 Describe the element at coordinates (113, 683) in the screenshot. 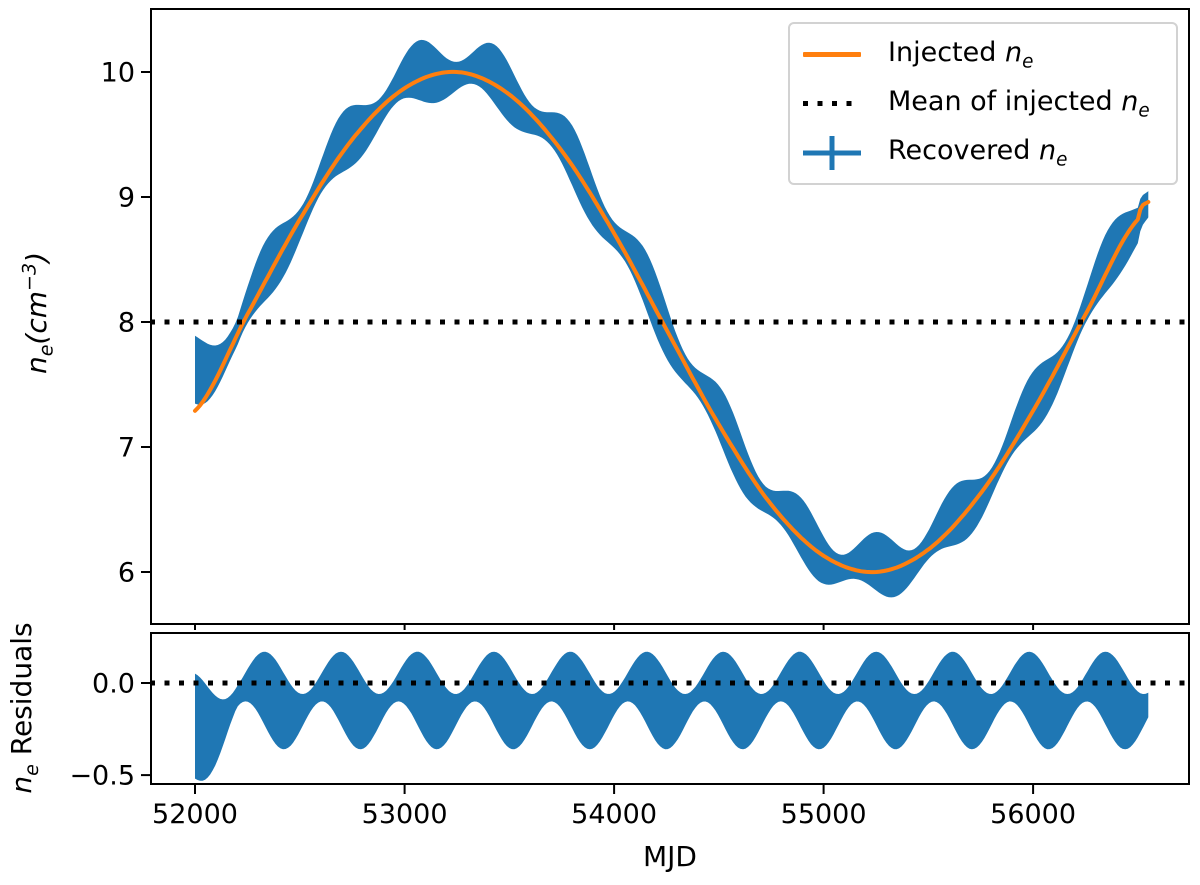

I see `y-tick-label: 0.0` at that location.